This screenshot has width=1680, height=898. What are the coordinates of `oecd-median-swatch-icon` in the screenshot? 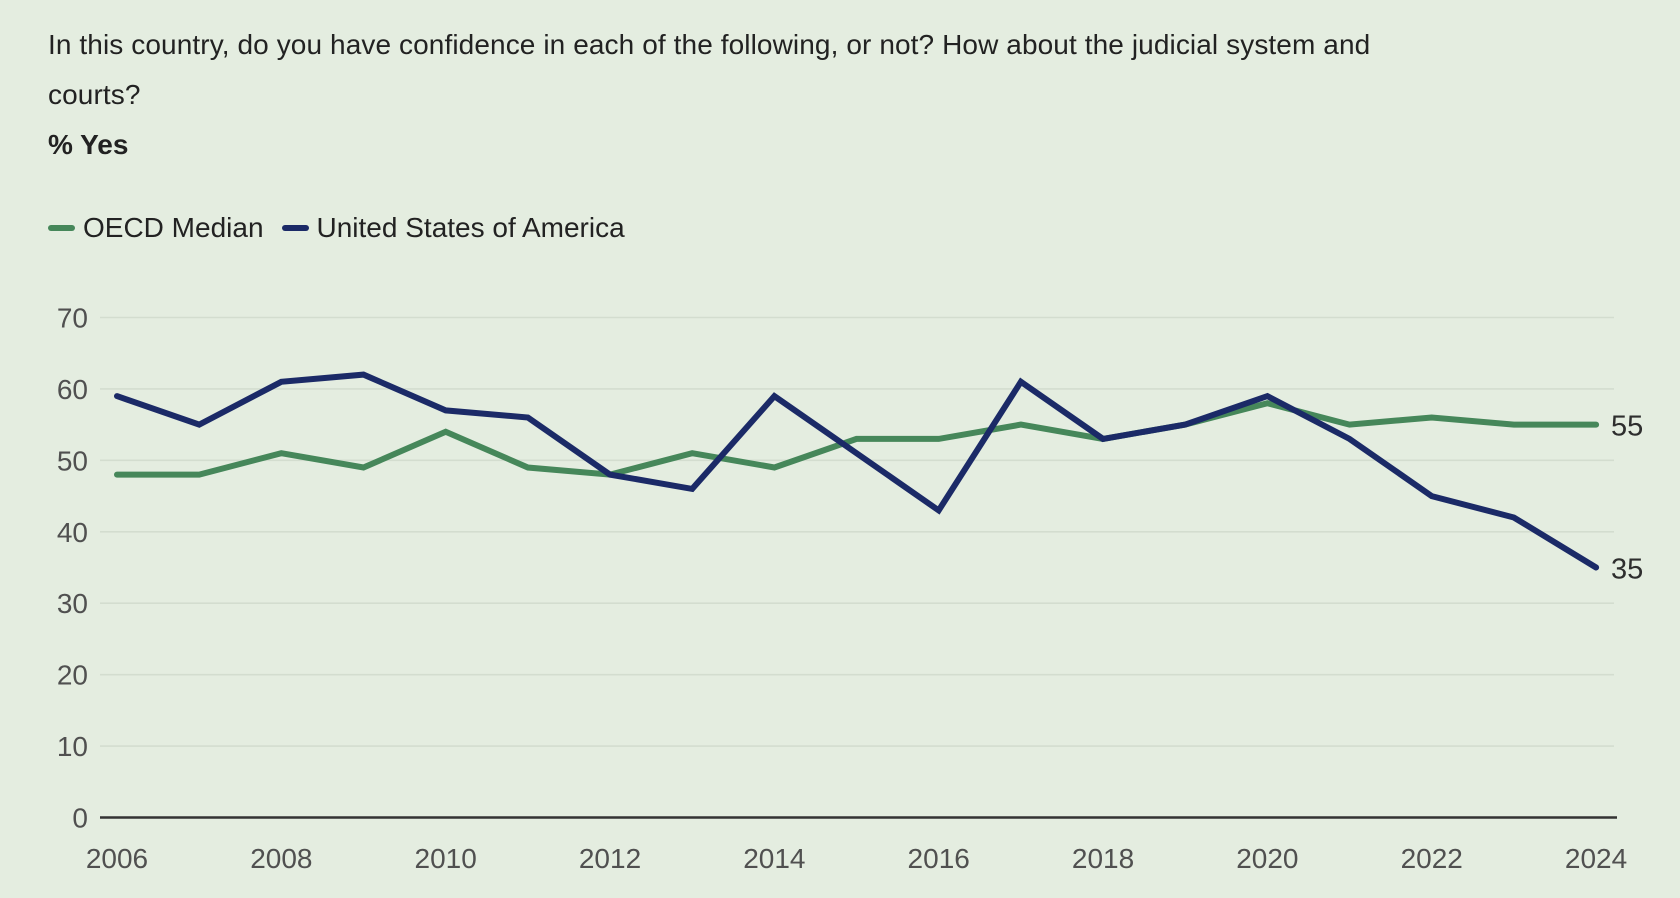 It's located at (61, 228).